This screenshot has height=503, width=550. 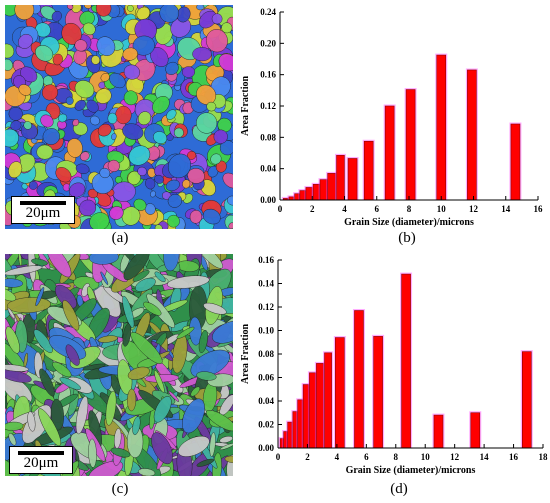 I want to click on panel-label-a: (a), so click(x=120, y=238).